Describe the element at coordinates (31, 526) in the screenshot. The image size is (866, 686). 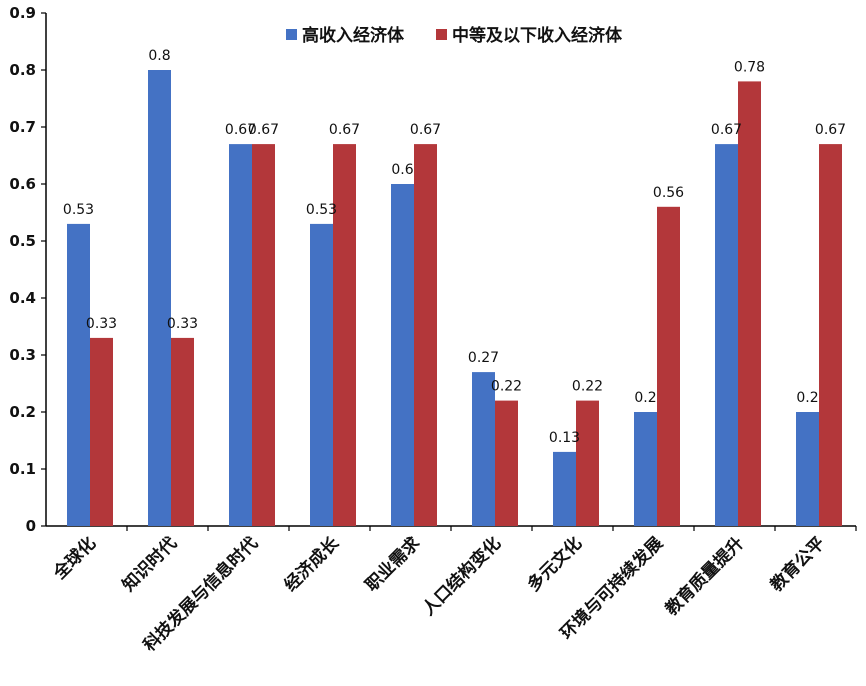
I see `y-tick-label: 0` at that location.